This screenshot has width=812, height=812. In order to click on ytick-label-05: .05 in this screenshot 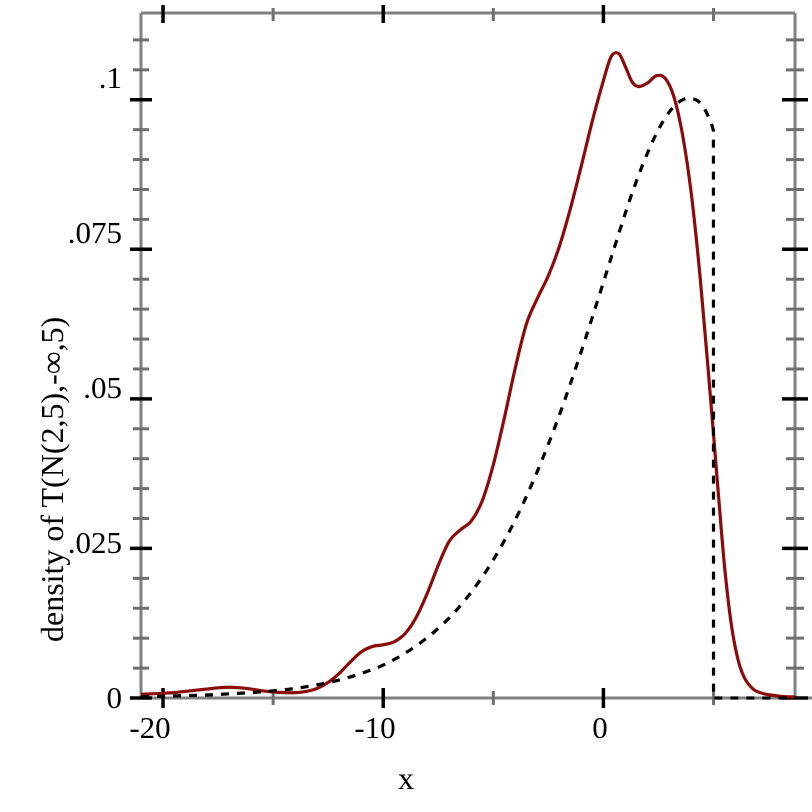, I will do `click(102, 387)`.